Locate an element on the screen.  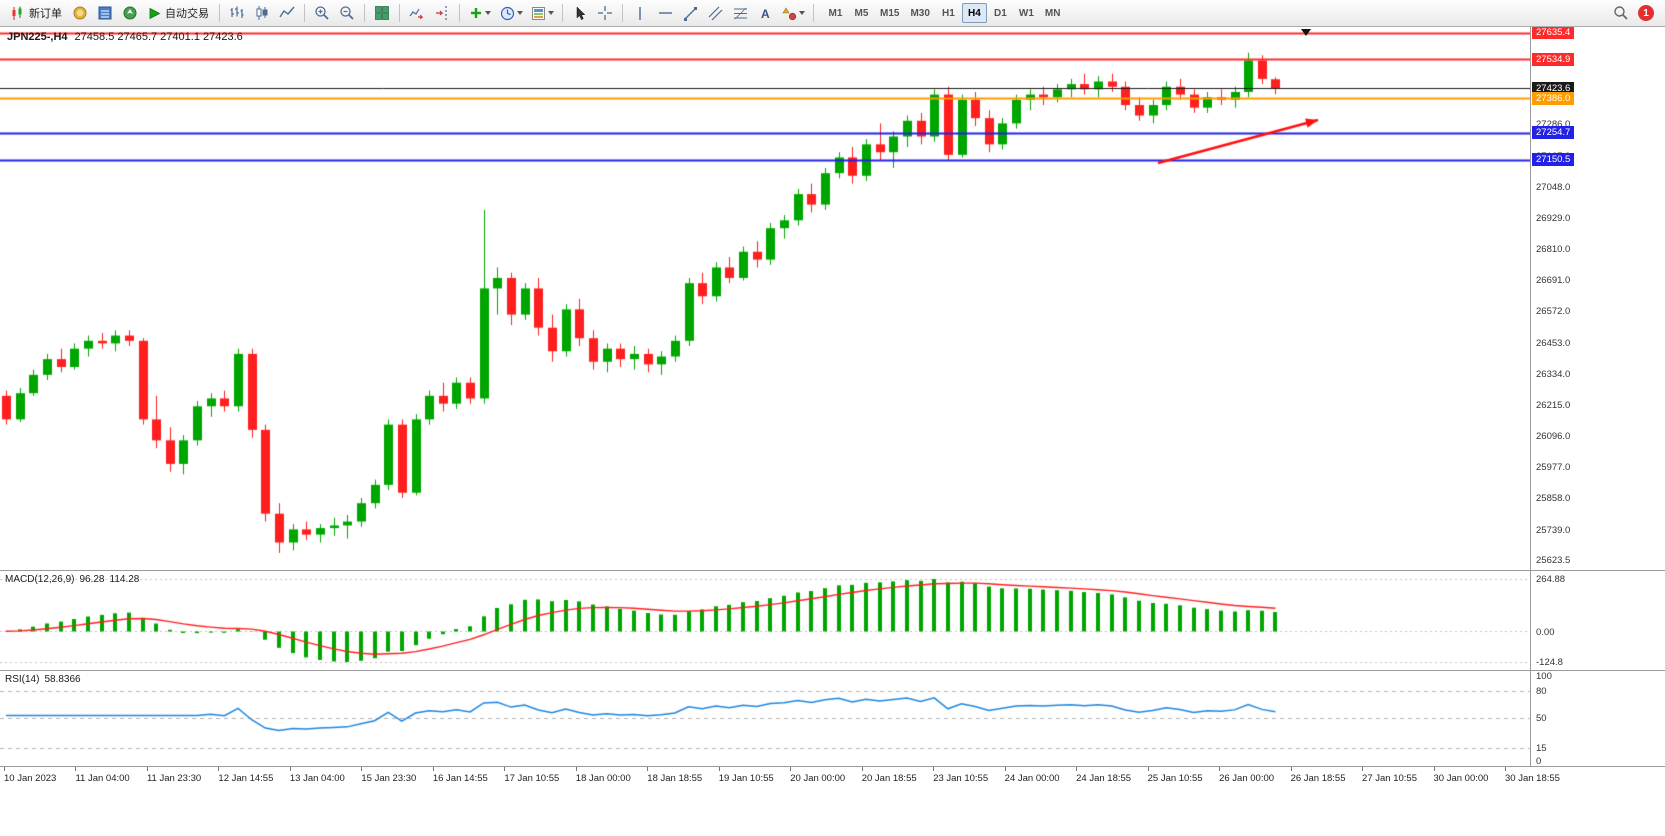
zoom-out-icon is located at coordinates (347, 13).